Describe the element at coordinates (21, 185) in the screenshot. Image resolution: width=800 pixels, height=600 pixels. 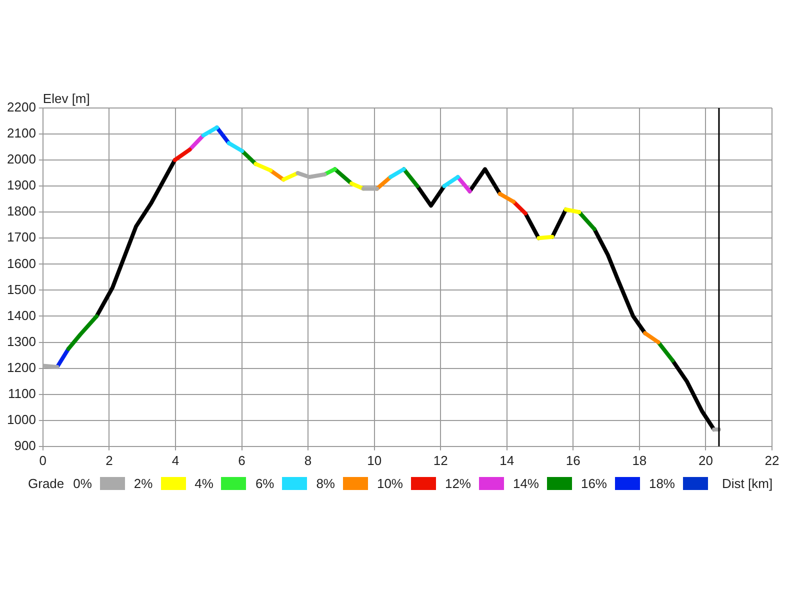
I see `y-tick-label: 1900` at that location.